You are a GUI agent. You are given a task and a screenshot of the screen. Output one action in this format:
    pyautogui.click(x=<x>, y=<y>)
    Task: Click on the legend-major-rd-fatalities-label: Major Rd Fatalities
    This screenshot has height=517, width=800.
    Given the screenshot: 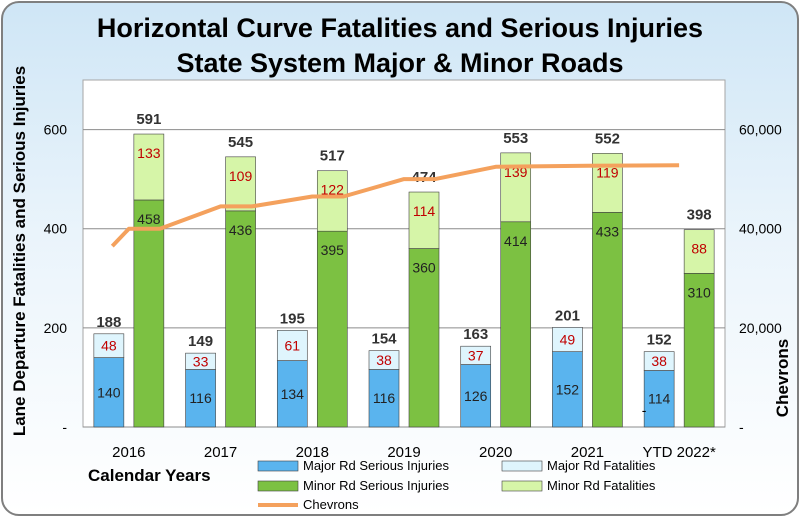 What is the action you would take?
    pyautogui.click(x=601, y=465)
    